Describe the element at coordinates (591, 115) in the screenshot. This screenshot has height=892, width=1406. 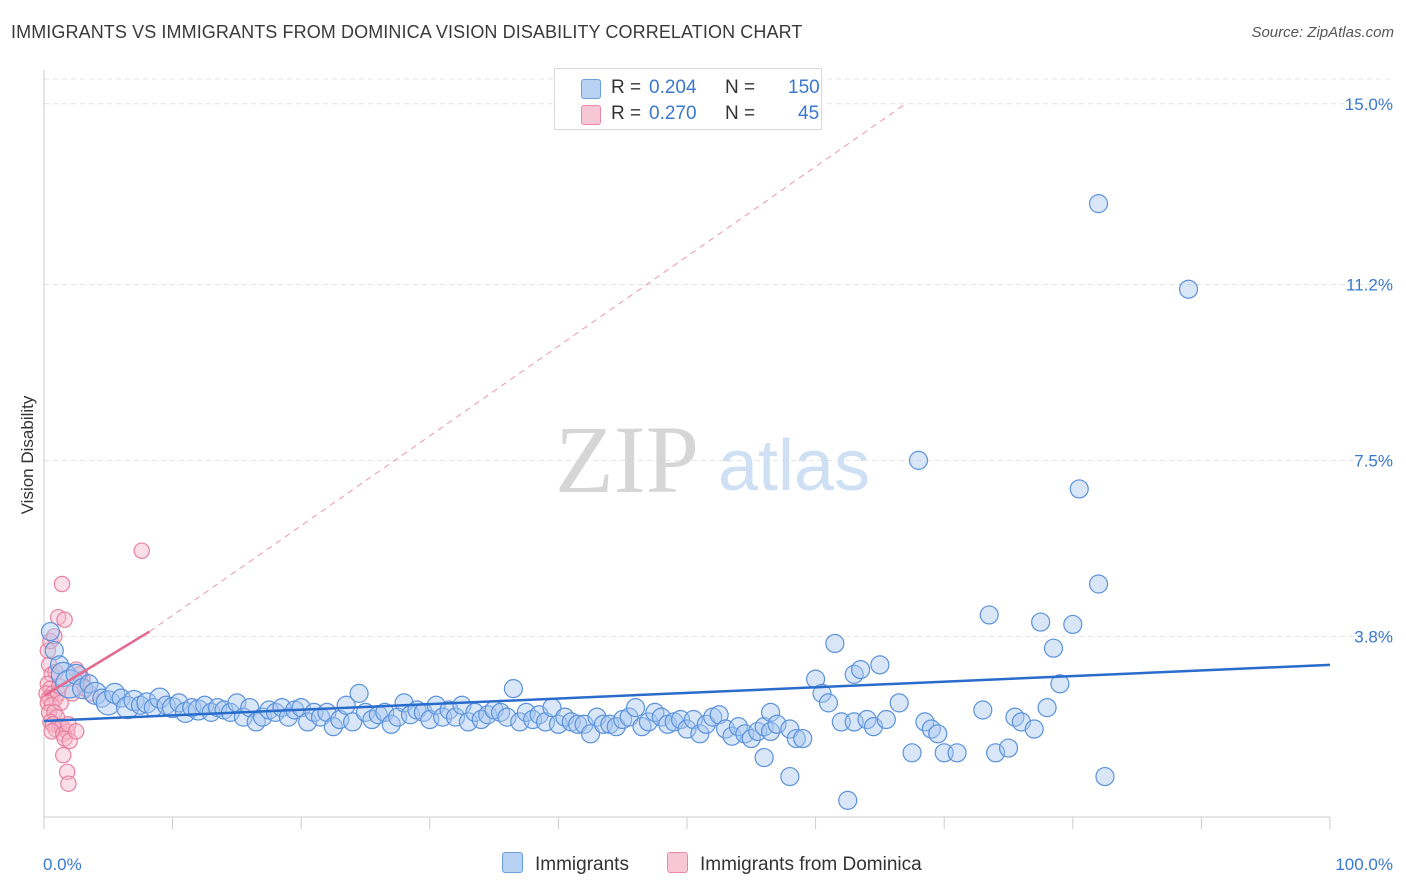
I see `legend-swatch-dominica` at that location.